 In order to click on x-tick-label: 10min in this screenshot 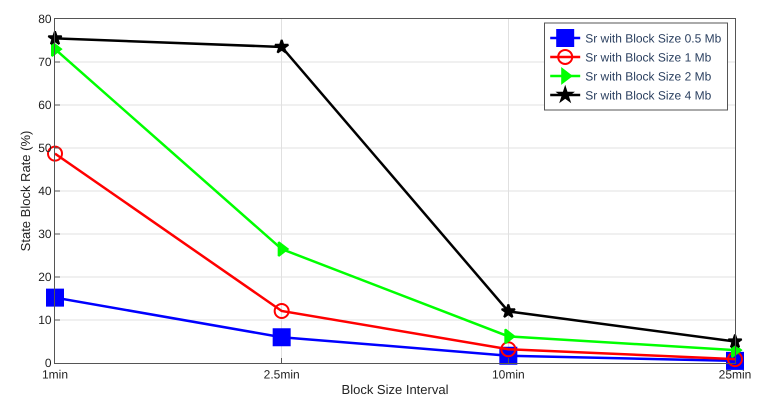, I will do `click(508, 374)`.